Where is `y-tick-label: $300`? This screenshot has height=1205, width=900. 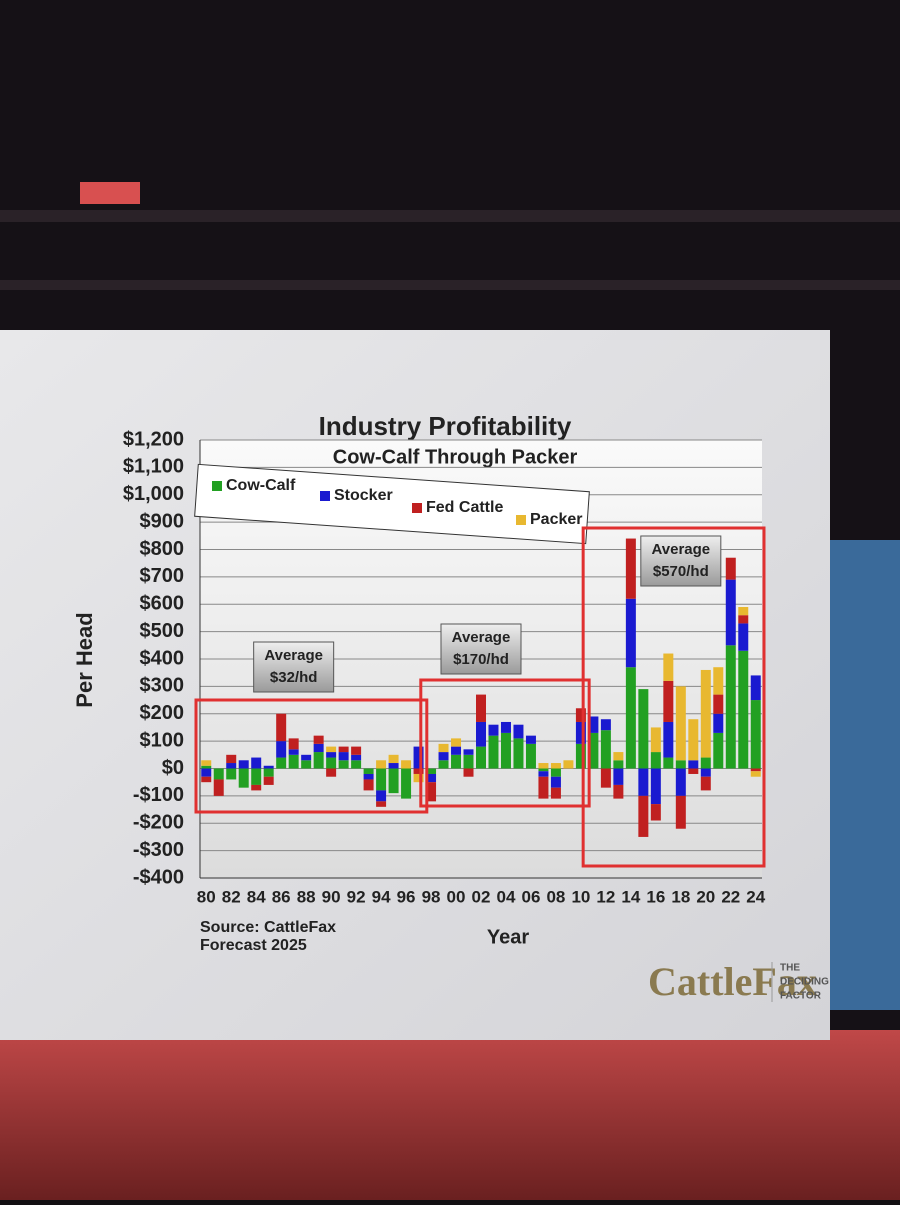
y-tick-label: $300 is located at coordinates (162, 686).